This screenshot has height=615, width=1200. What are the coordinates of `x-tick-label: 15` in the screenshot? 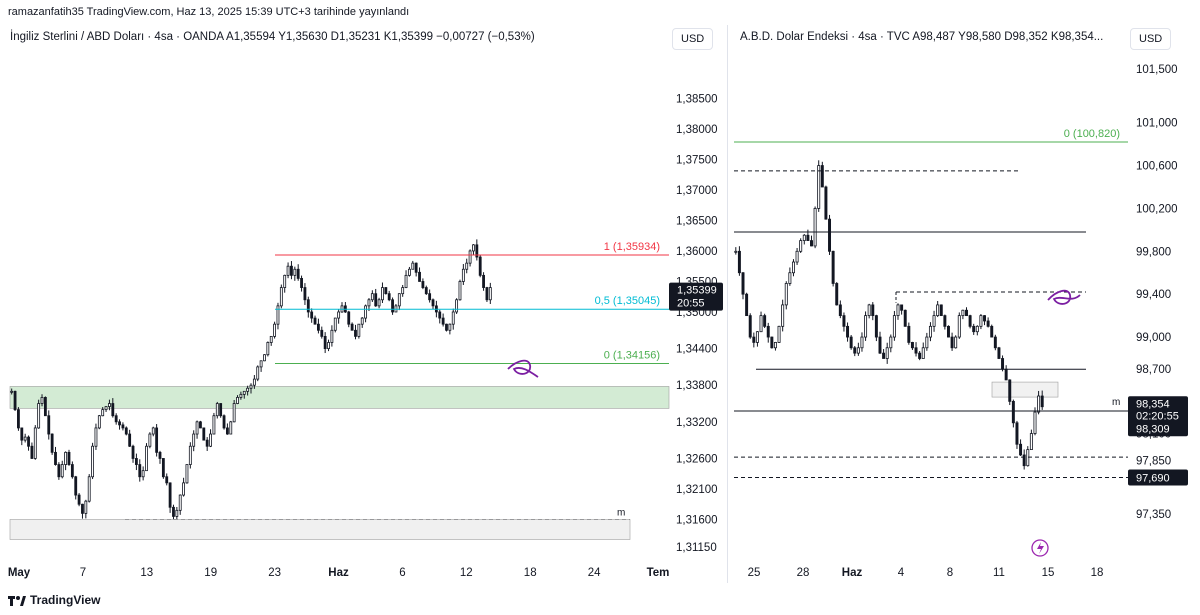 It's located at (1048, 573).